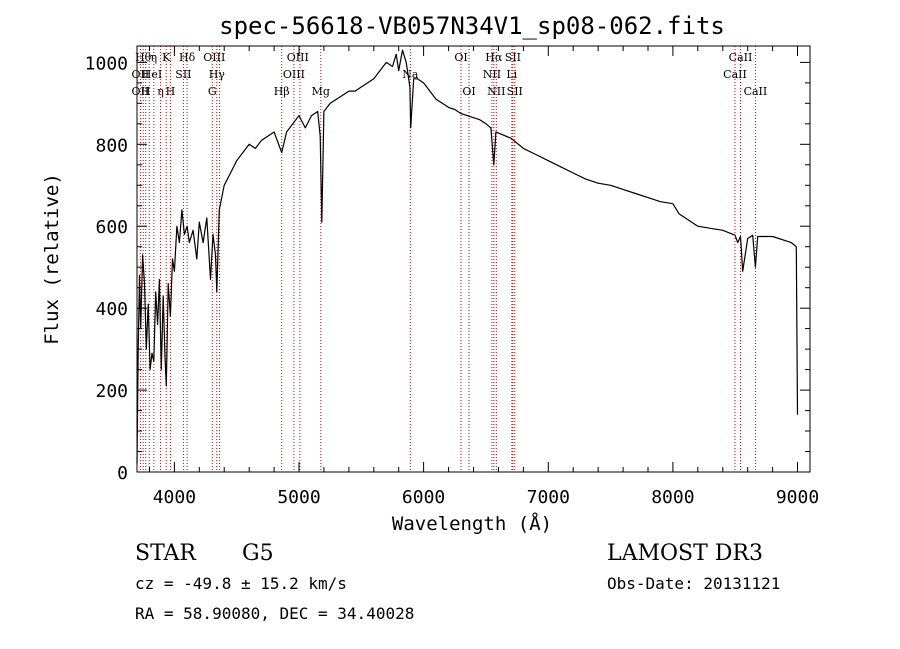  What do you see at coordinates (274, 613) in the screenshot?
I see `coordinates-text: RA = 58.90080, DEC = 34.40028` at bounding box center [274, 613].